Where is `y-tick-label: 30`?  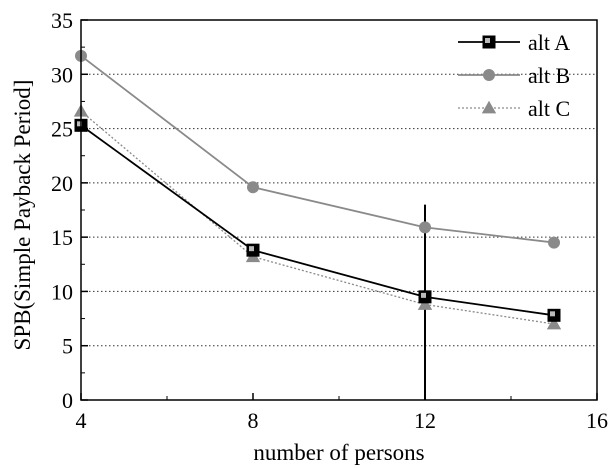 y-tick-label: 30 is located at coordinates (62, 74).